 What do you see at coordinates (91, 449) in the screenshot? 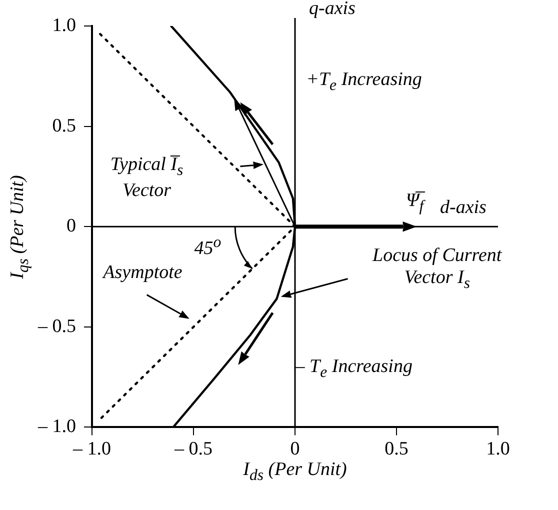
I see `x-tick-label: – 1.0` at bounding box center [91, 449].